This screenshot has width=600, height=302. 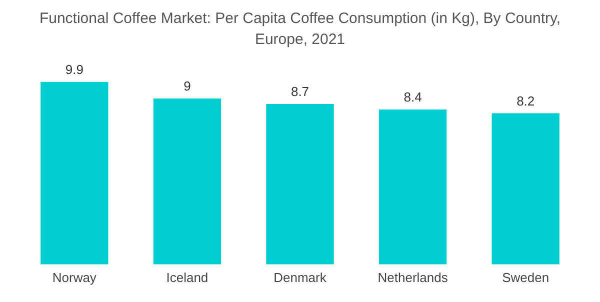 What do you see at coordinates (525, 100) in the screenshot?
I see `data-label: 8.2` at bounding box center [525, 100].